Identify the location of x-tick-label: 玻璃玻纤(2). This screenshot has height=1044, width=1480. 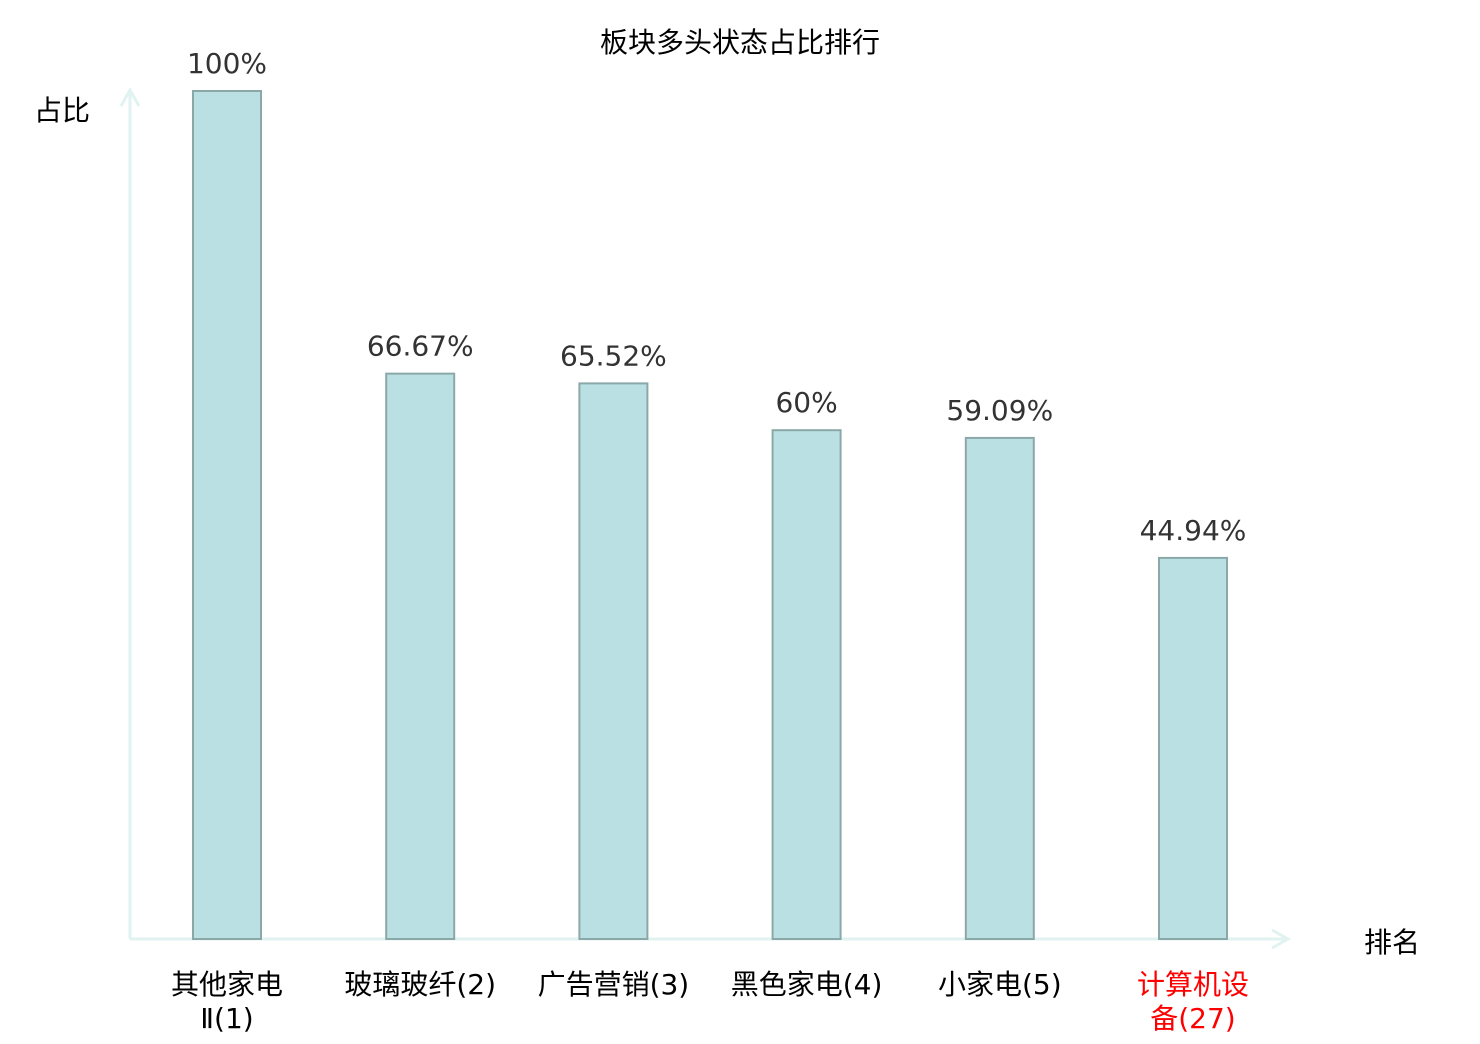
(420, 984).